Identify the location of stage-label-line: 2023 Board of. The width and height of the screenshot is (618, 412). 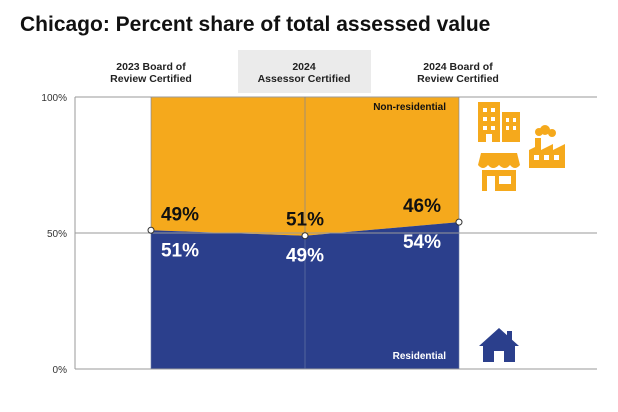
(151, 67).